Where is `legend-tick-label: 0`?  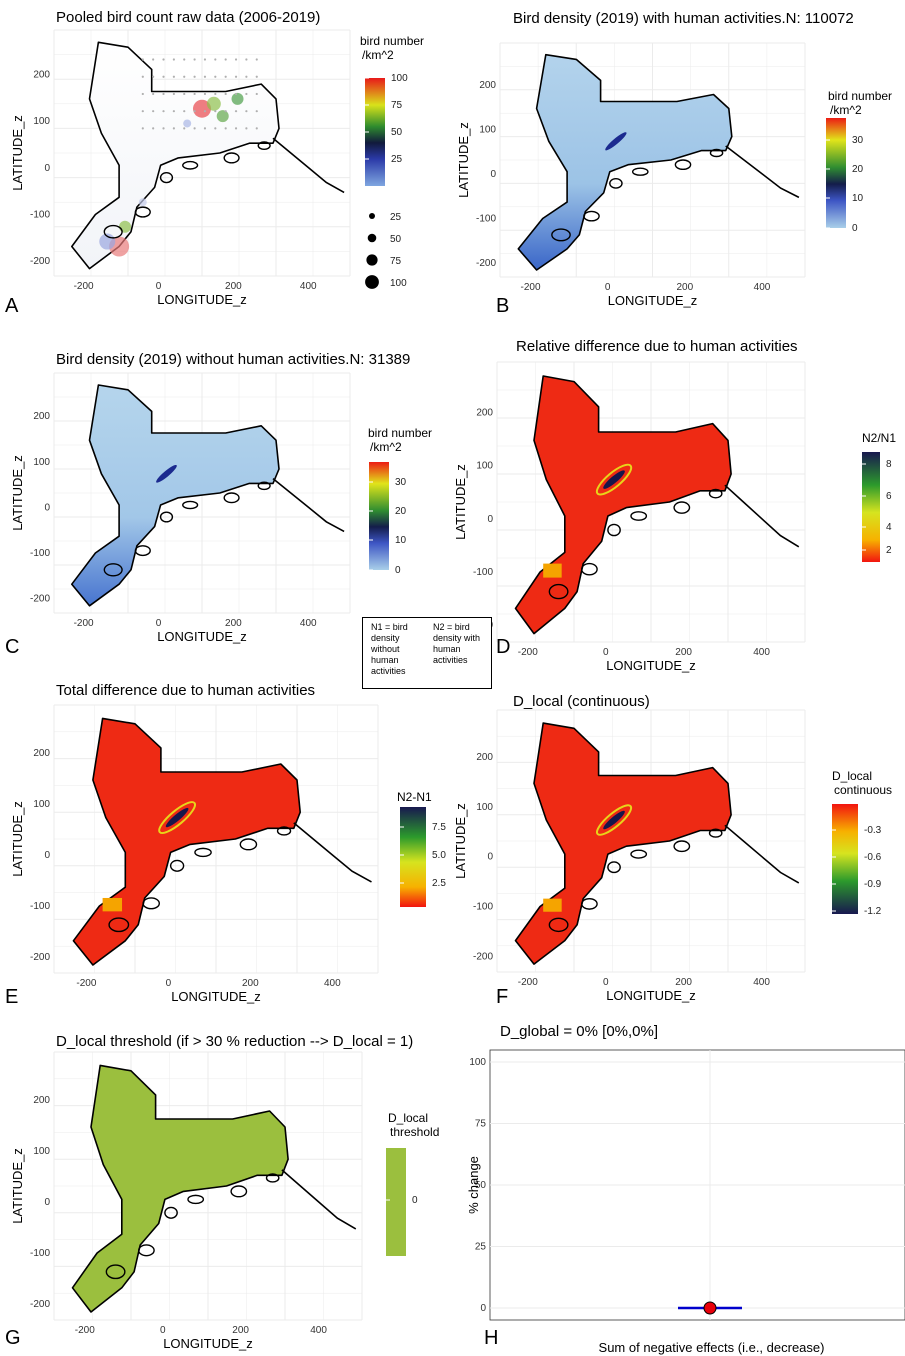
legend-tick-label: 0 is located at coordinates (415, 1200).